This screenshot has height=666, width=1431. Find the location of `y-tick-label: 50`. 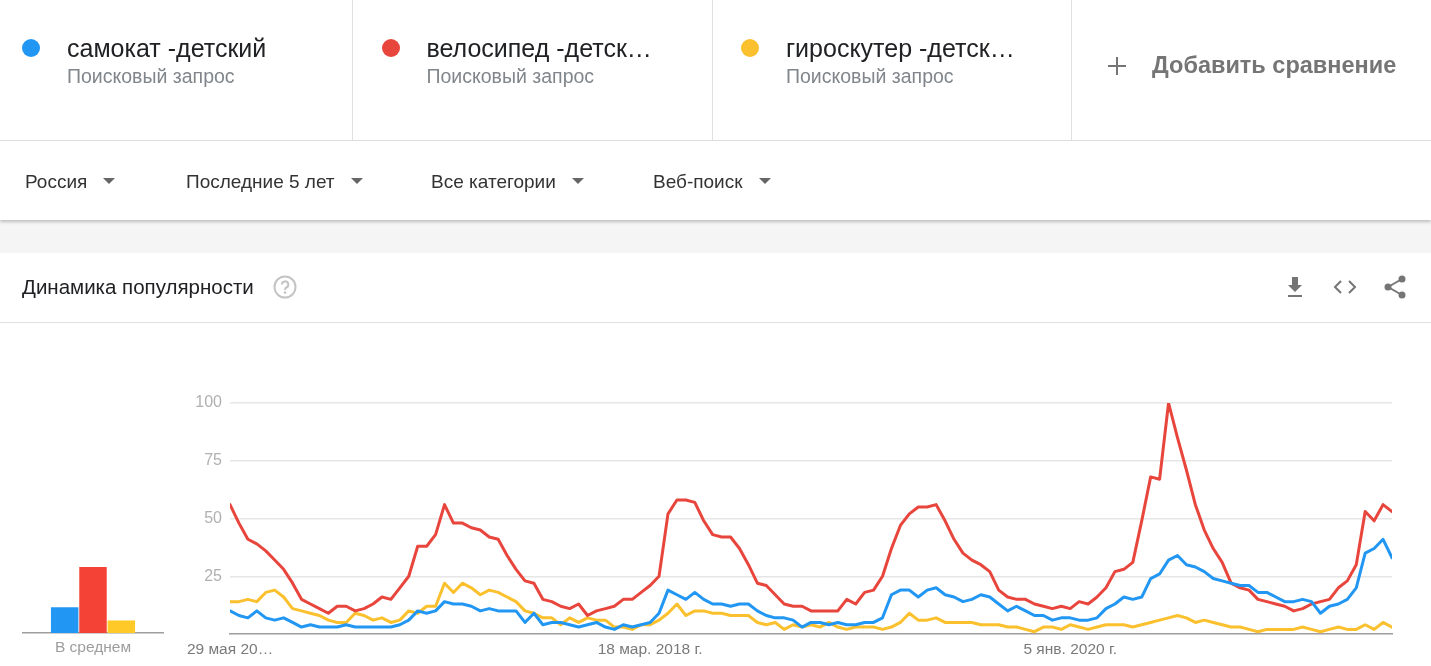

y-tick-label: 50 is located at coordinates (213, 517).